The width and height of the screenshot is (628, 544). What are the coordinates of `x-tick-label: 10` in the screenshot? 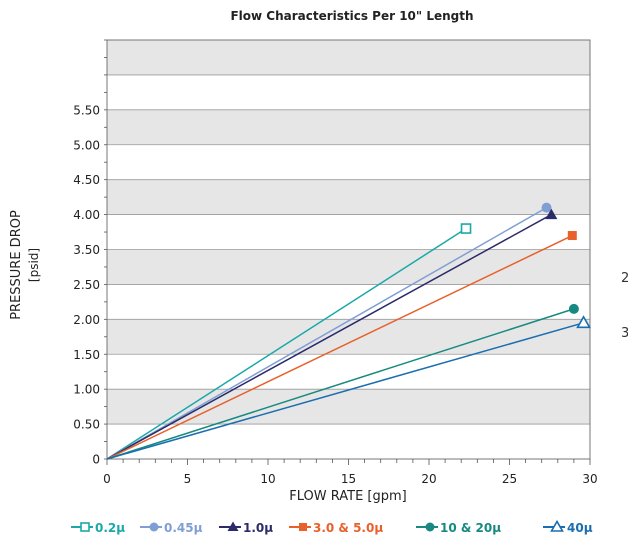 It's located at (267, 479).